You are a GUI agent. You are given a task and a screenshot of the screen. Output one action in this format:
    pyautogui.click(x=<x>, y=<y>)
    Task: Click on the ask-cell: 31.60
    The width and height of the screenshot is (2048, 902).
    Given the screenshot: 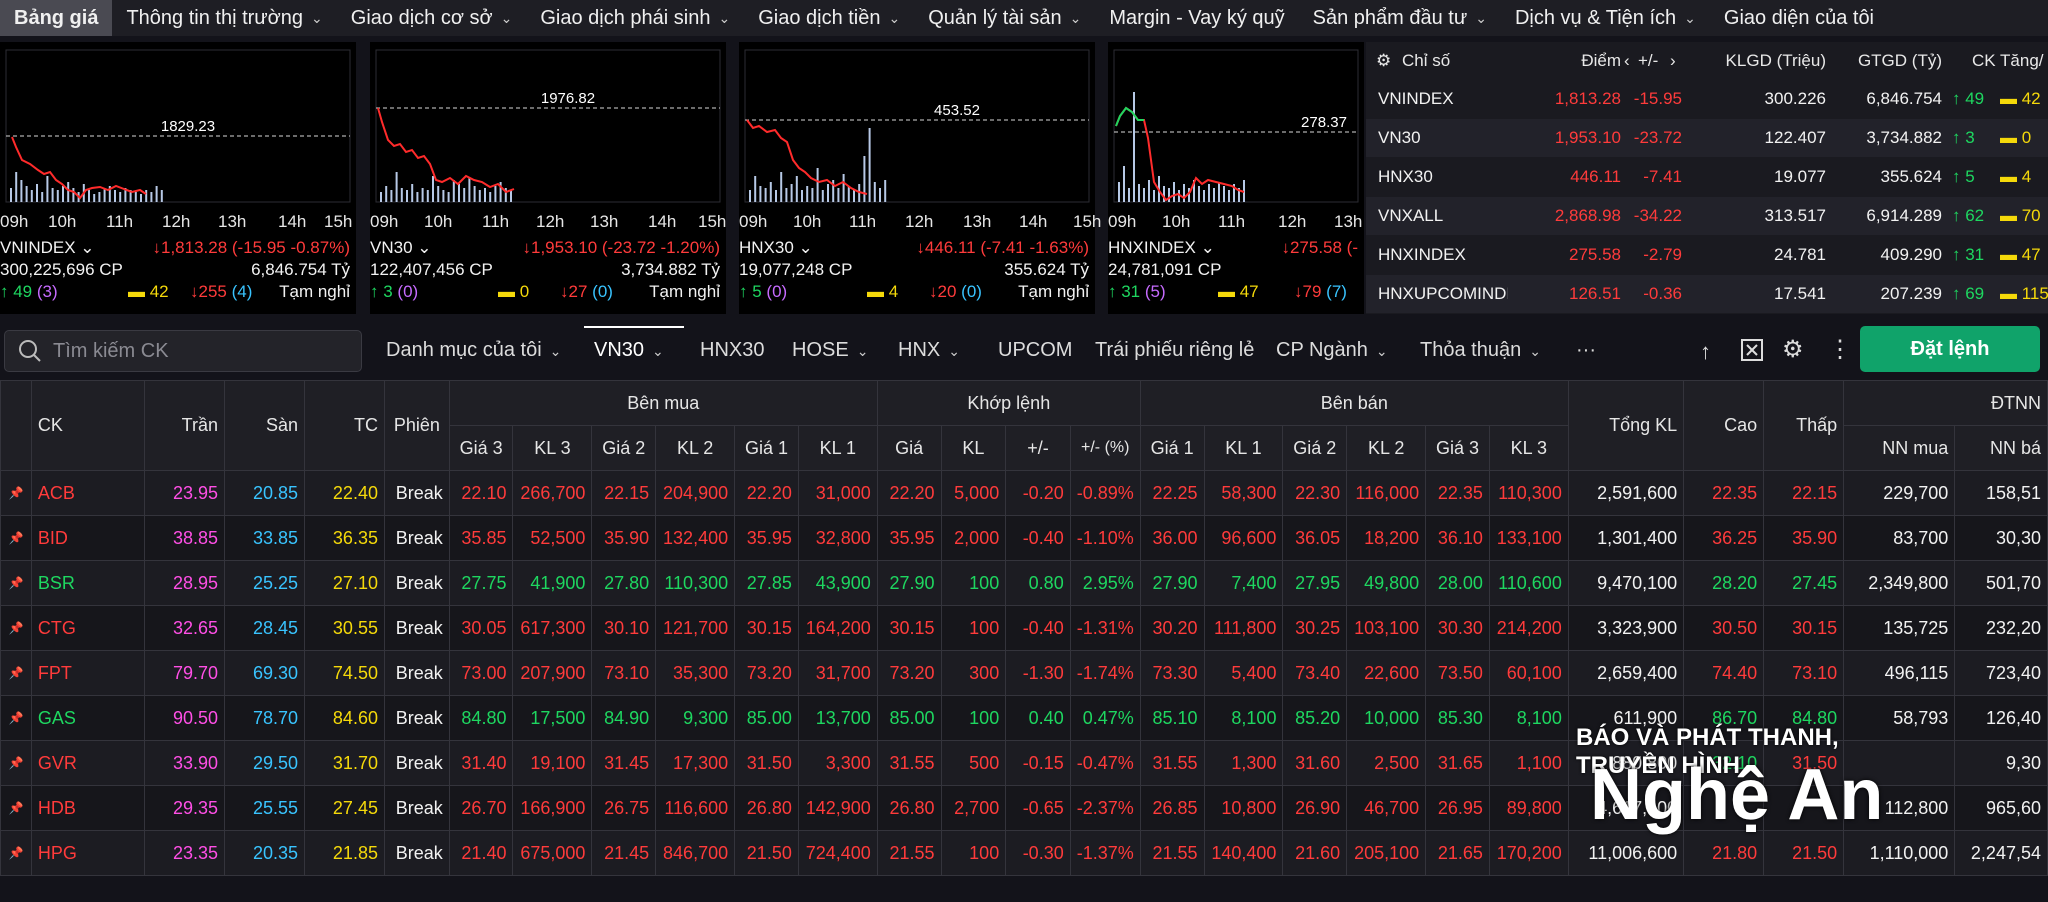 What is the action you would take?
    pyautogui.click(x=1315, y=763)
    